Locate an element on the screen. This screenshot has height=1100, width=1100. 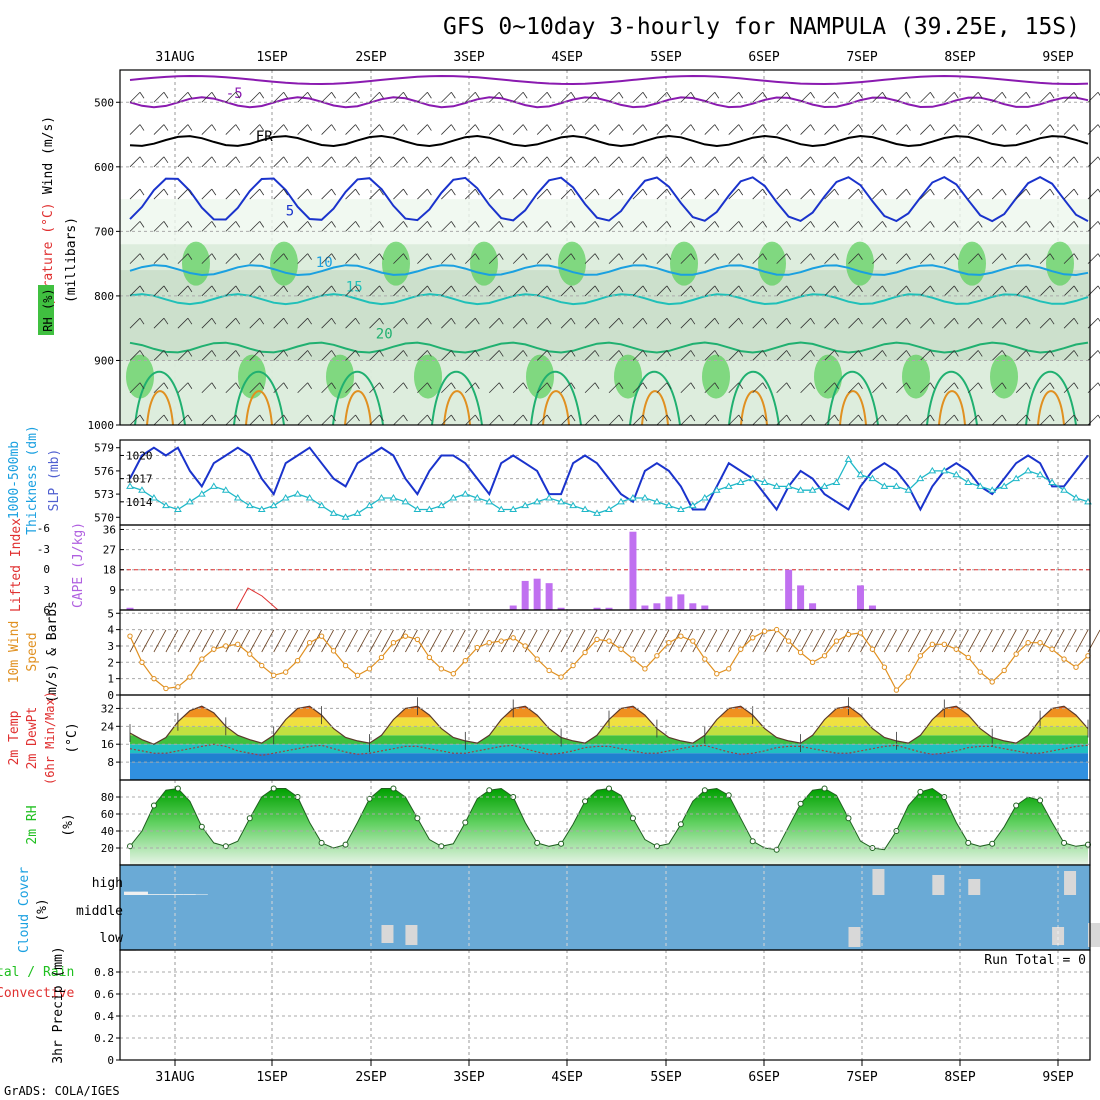
cape-bar is located at coordinates (597, 608).